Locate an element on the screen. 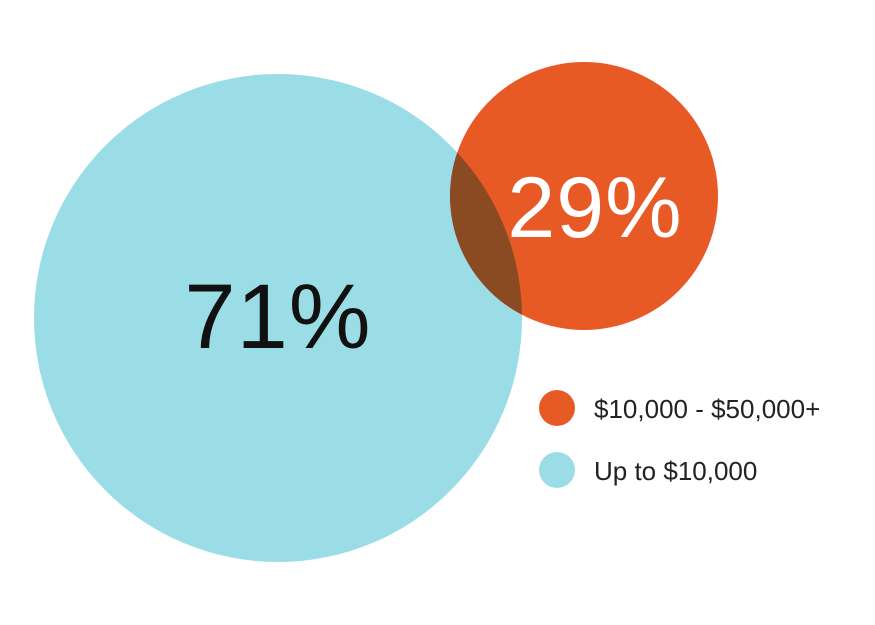 The height and width of the screenshot is (625, 875). bubble-up-to-10000-label: 71% is located at coordinates (277, 317).